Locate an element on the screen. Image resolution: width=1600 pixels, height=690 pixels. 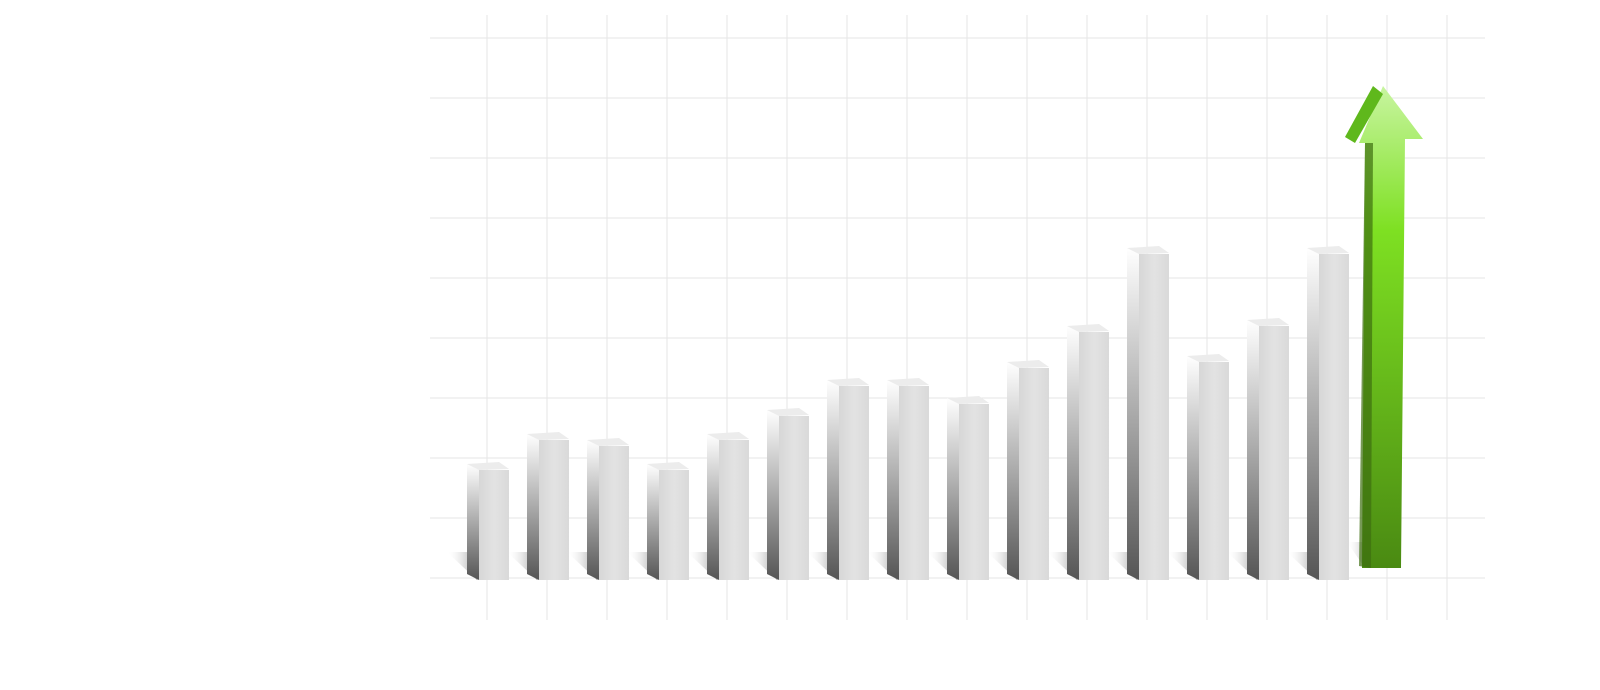
arrow-head-side is located at coordinates (1364, 114).